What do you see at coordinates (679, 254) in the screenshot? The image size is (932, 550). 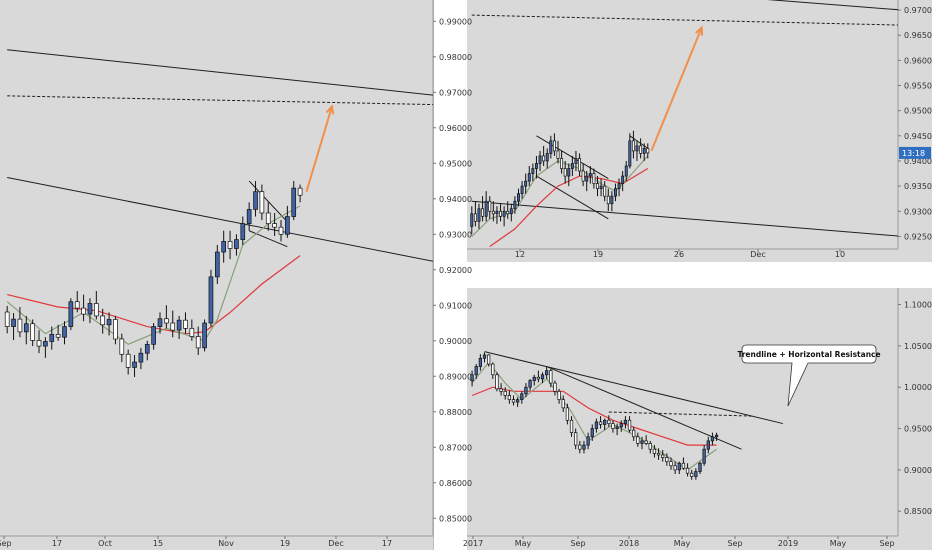 I see `hourly-x-tick-label: 26` at bounding box center [679, 254].